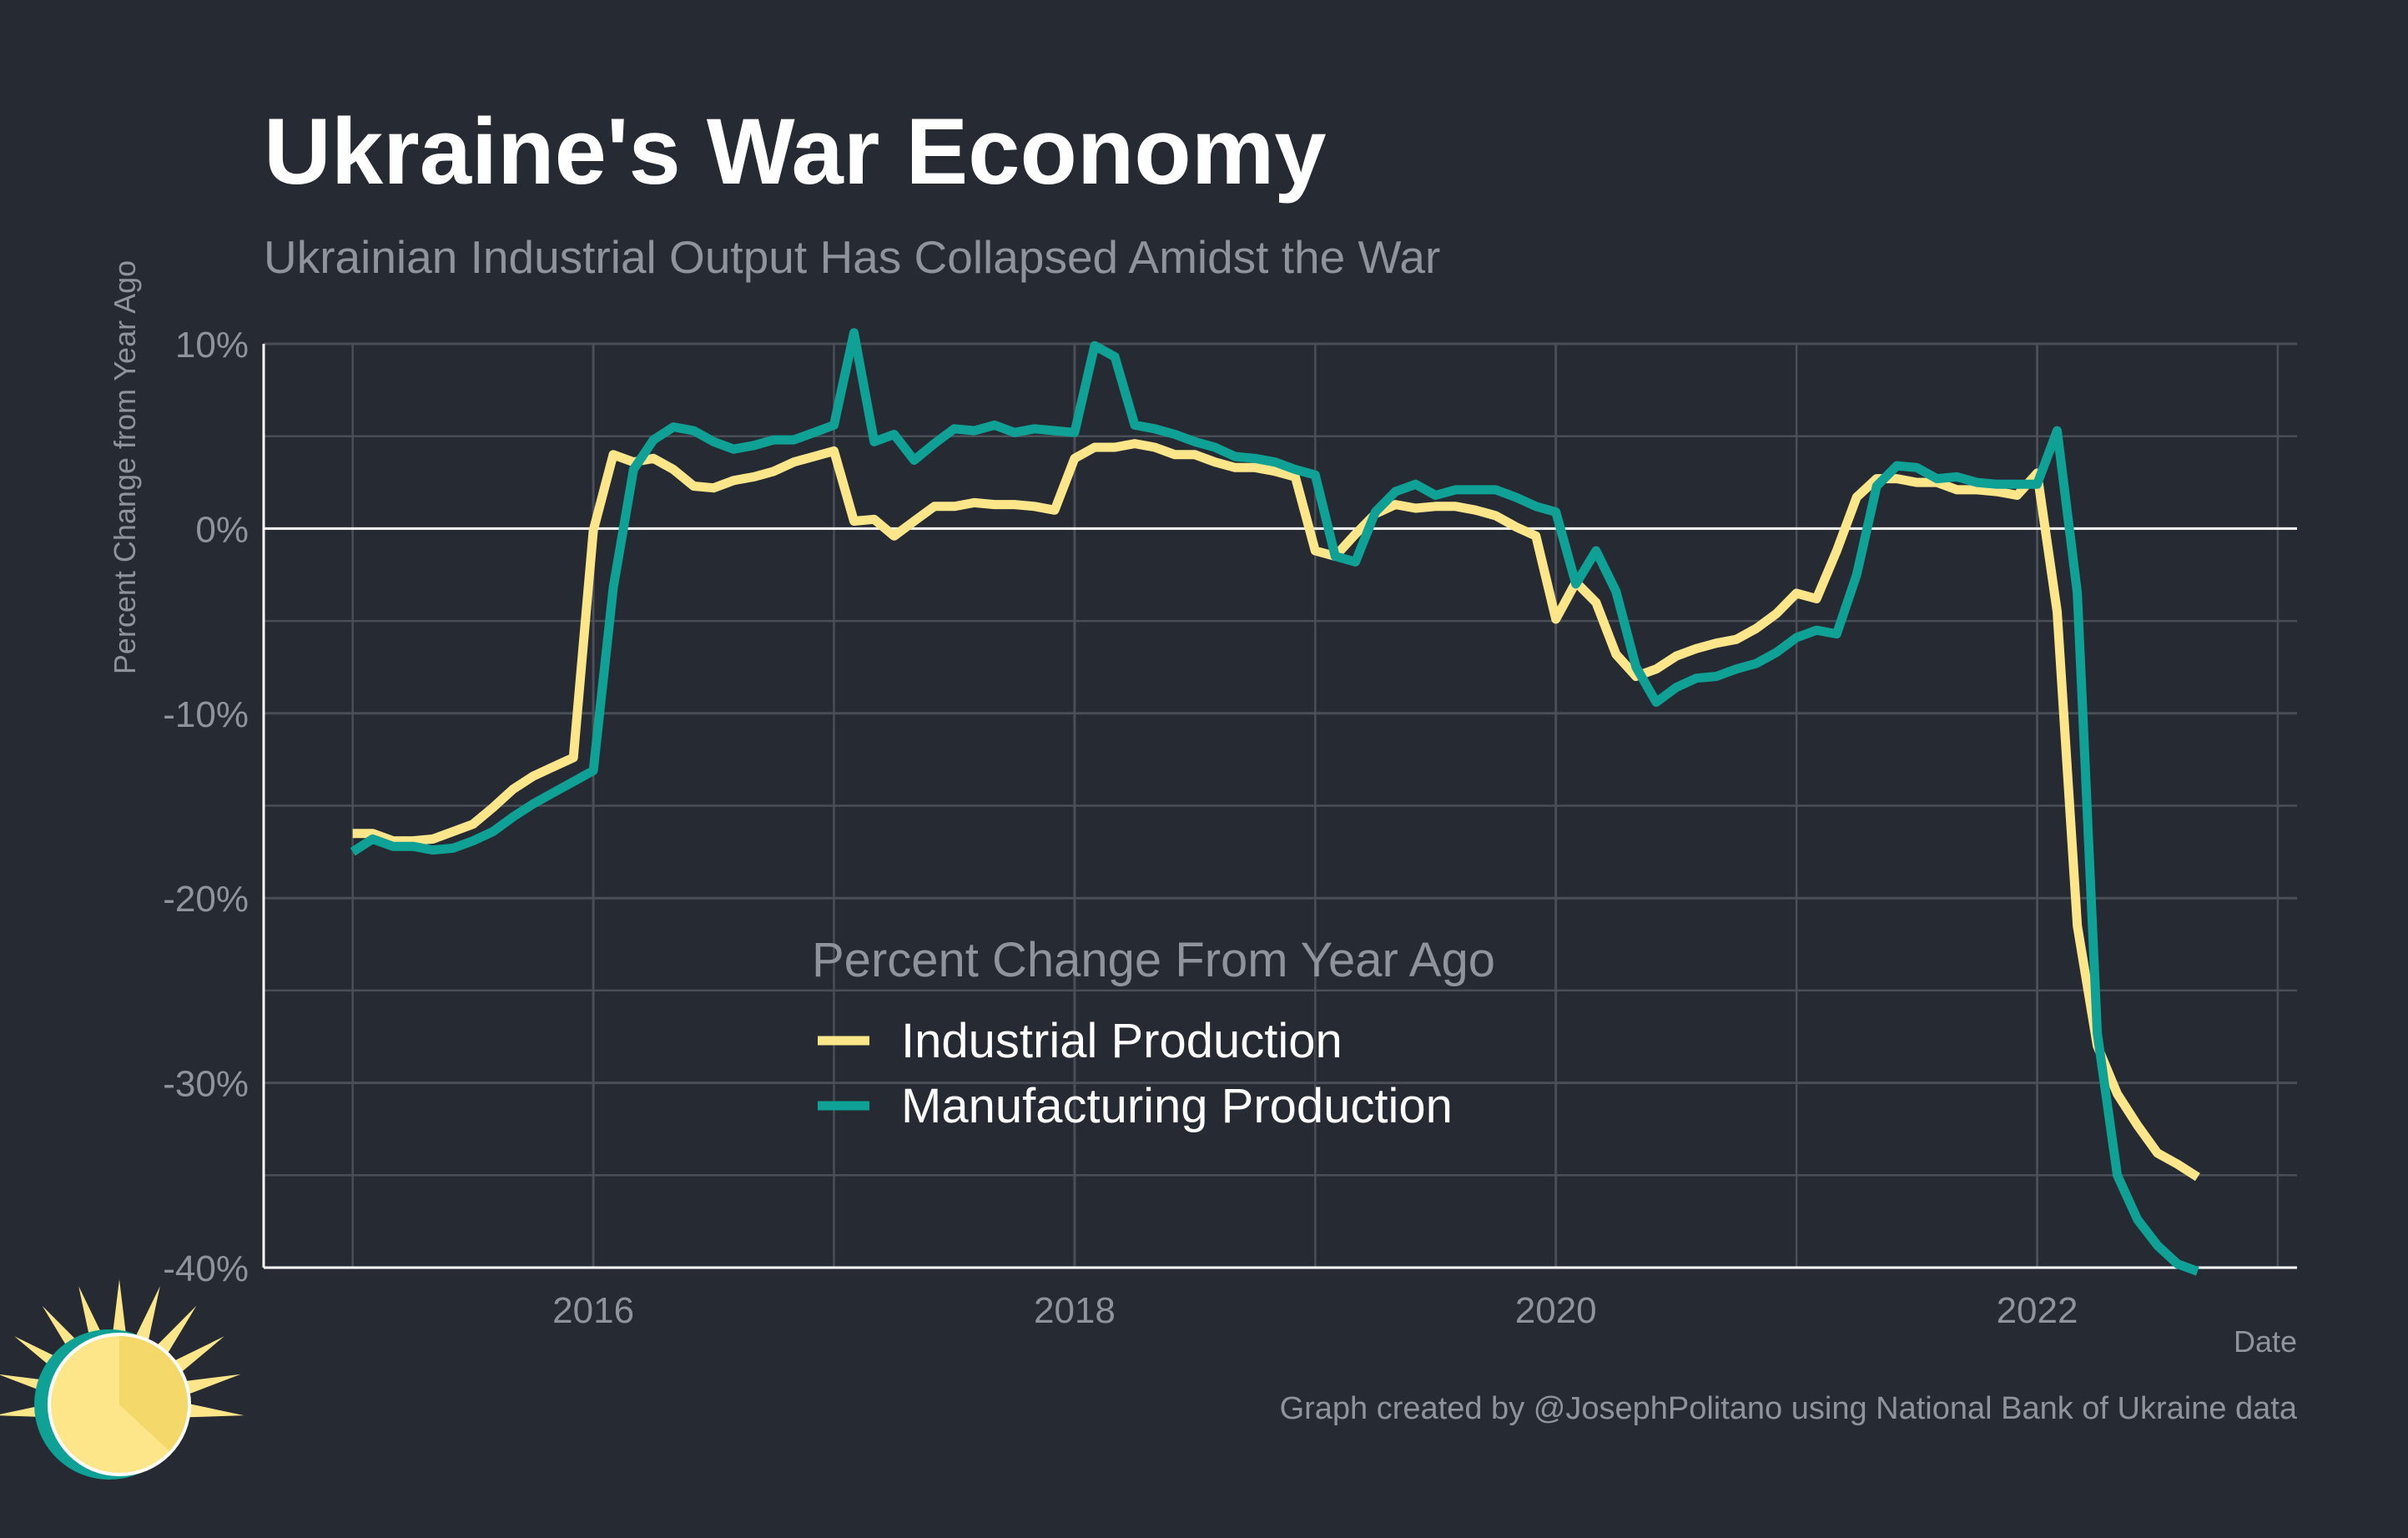 This screenshot has height=1538, width=2408. Describe the element at coordinates (2265, 1341) in the screenshot. I see `x-axis-title: Date` at that location.